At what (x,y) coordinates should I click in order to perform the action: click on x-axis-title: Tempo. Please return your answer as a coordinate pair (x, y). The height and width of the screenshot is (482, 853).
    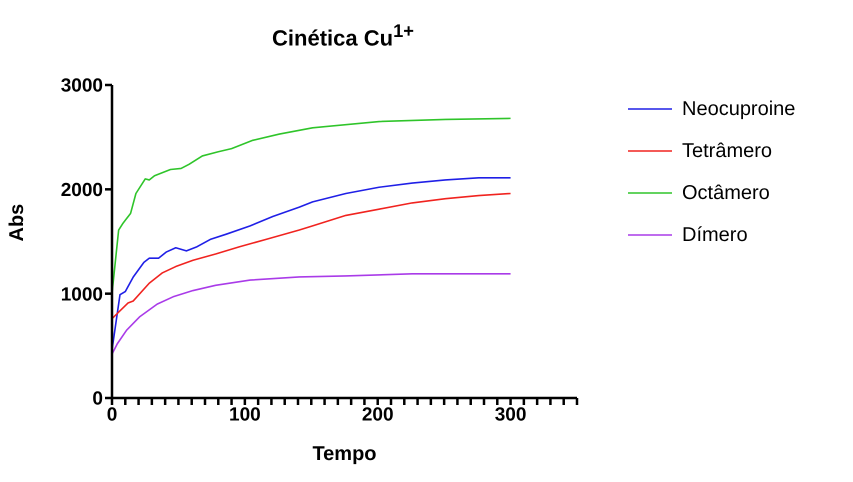
    Looking at the image, I should click on (344, 454).